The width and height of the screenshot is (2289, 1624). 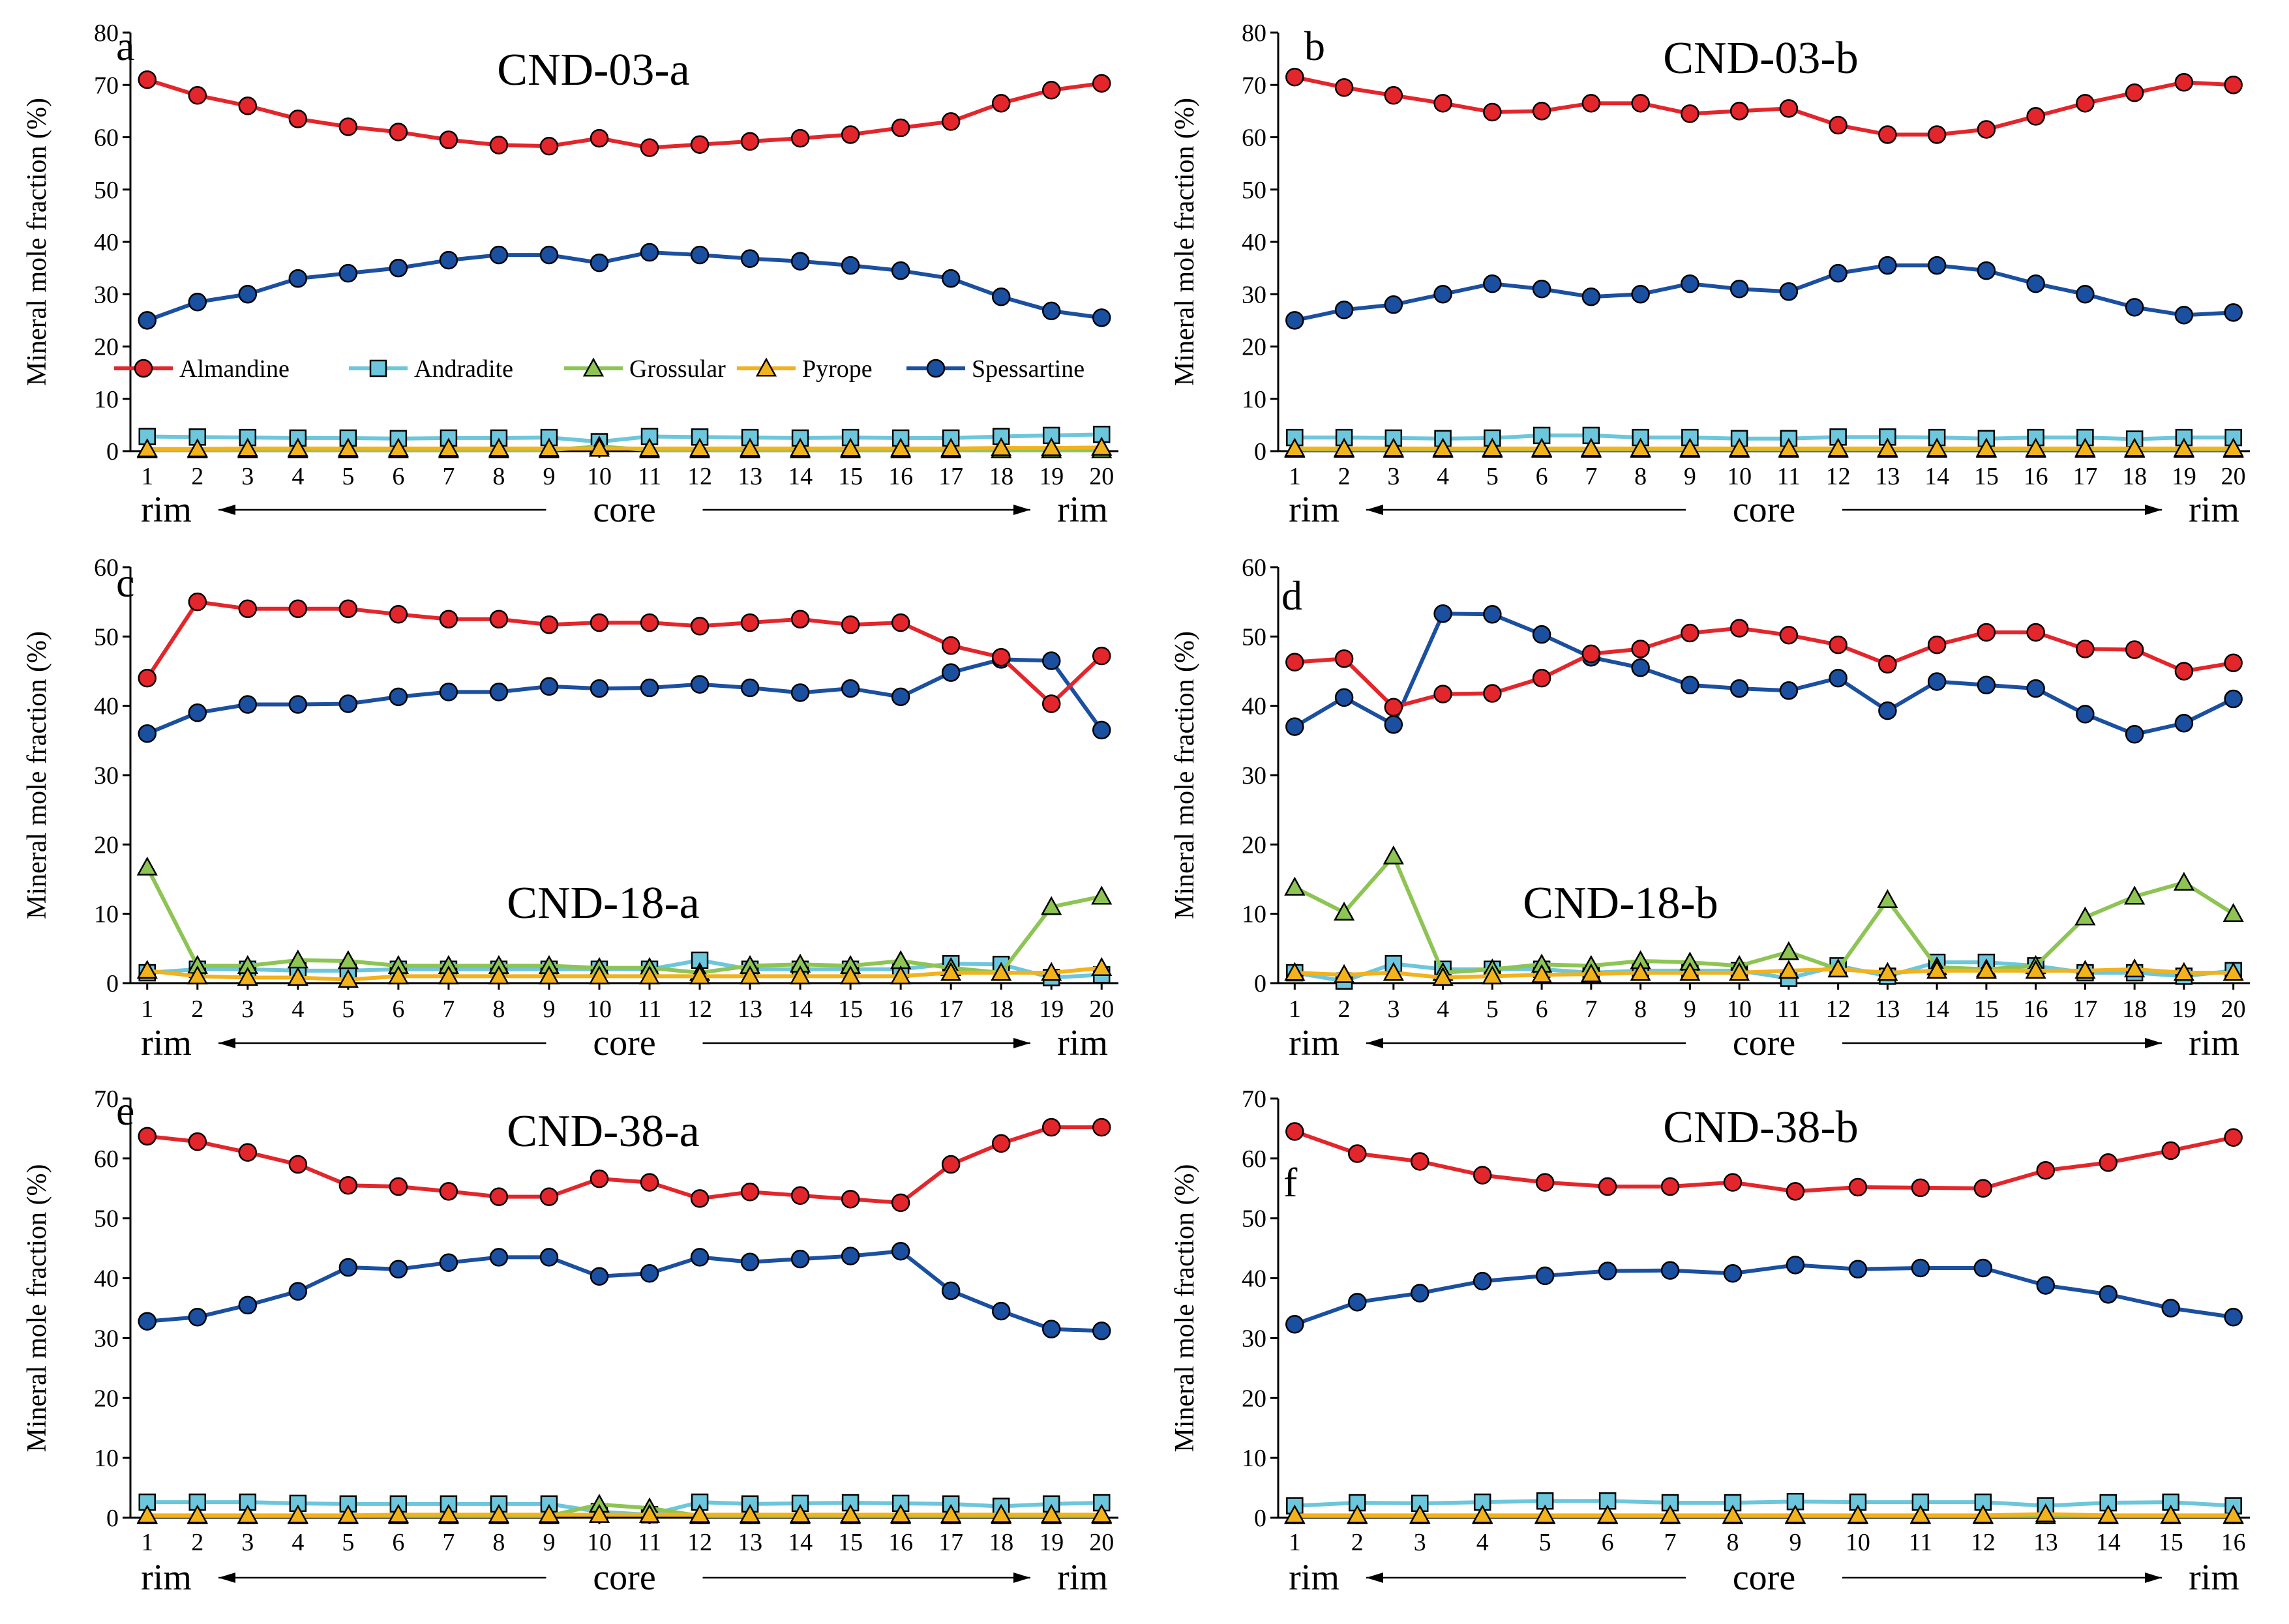 I want to click on x-tick-label: 15, so click(x=1986, y=476).